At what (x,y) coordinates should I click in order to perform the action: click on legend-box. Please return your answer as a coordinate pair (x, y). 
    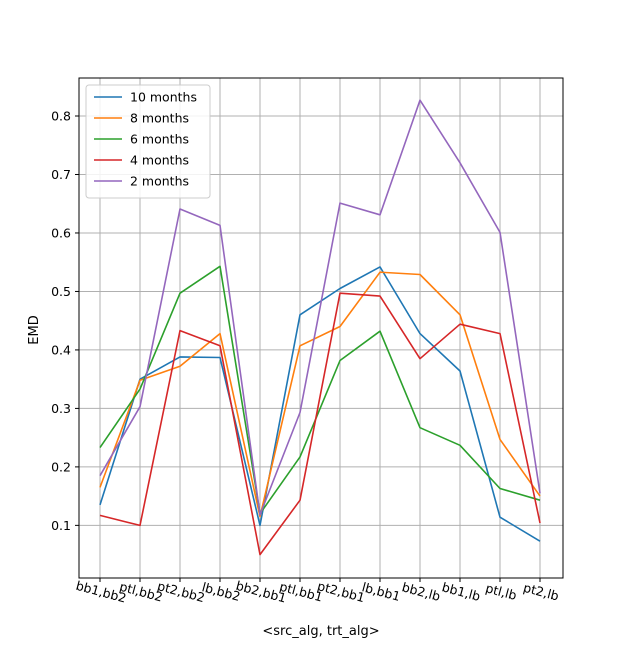
    Looking at the image, I should click on (148, 141).